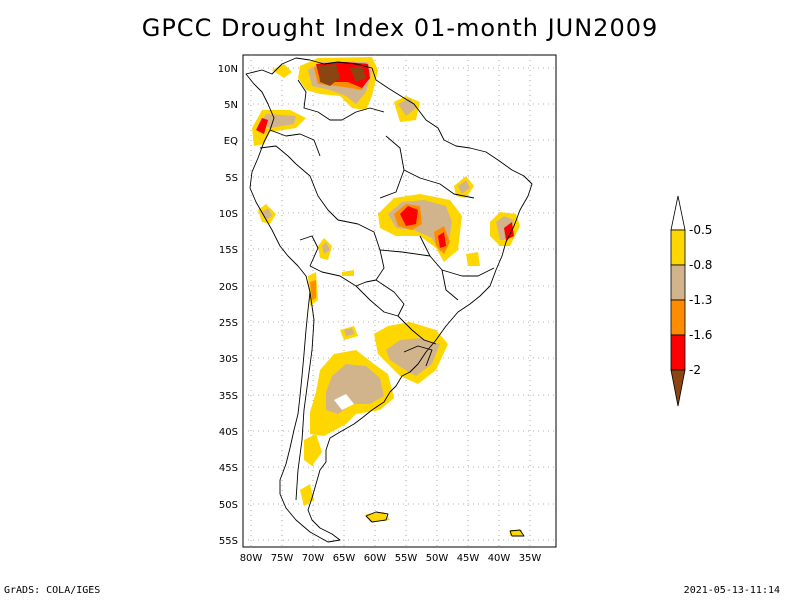 This screenshot has width=800, height=600. I want to click on lat-label: 25S, so click(228, 323).